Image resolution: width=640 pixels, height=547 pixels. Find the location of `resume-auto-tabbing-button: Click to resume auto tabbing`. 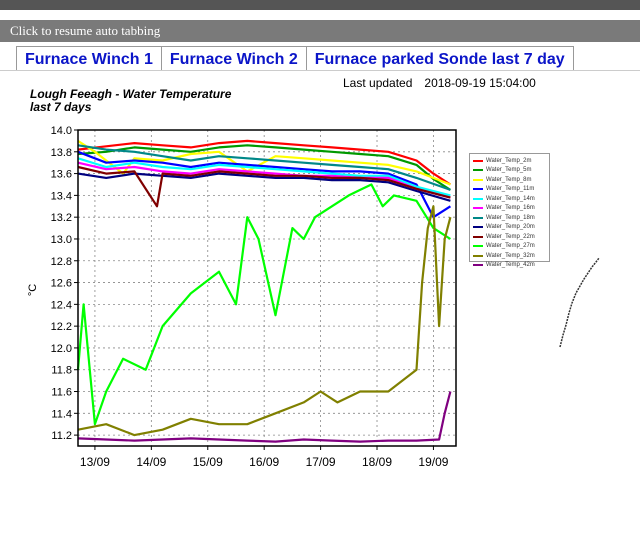

resume-auto-tabbing-button: Click to resume auto tabbing is located at coordinates (320, 31).